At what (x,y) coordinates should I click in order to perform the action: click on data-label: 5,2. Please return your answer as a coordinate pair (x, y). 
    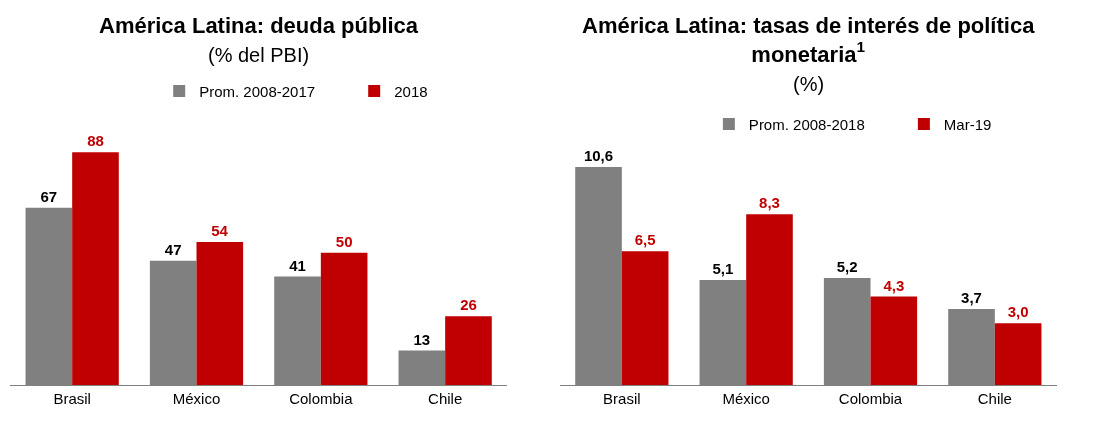
    Looking at the image, I should click on (847, 267).